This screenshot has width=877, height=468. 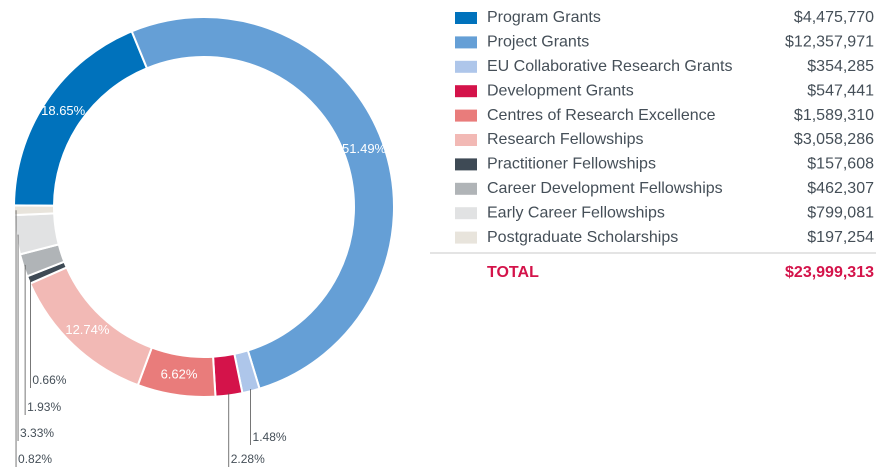 I want to click on slice-label: 1.48%, so click(x=270, y=437).